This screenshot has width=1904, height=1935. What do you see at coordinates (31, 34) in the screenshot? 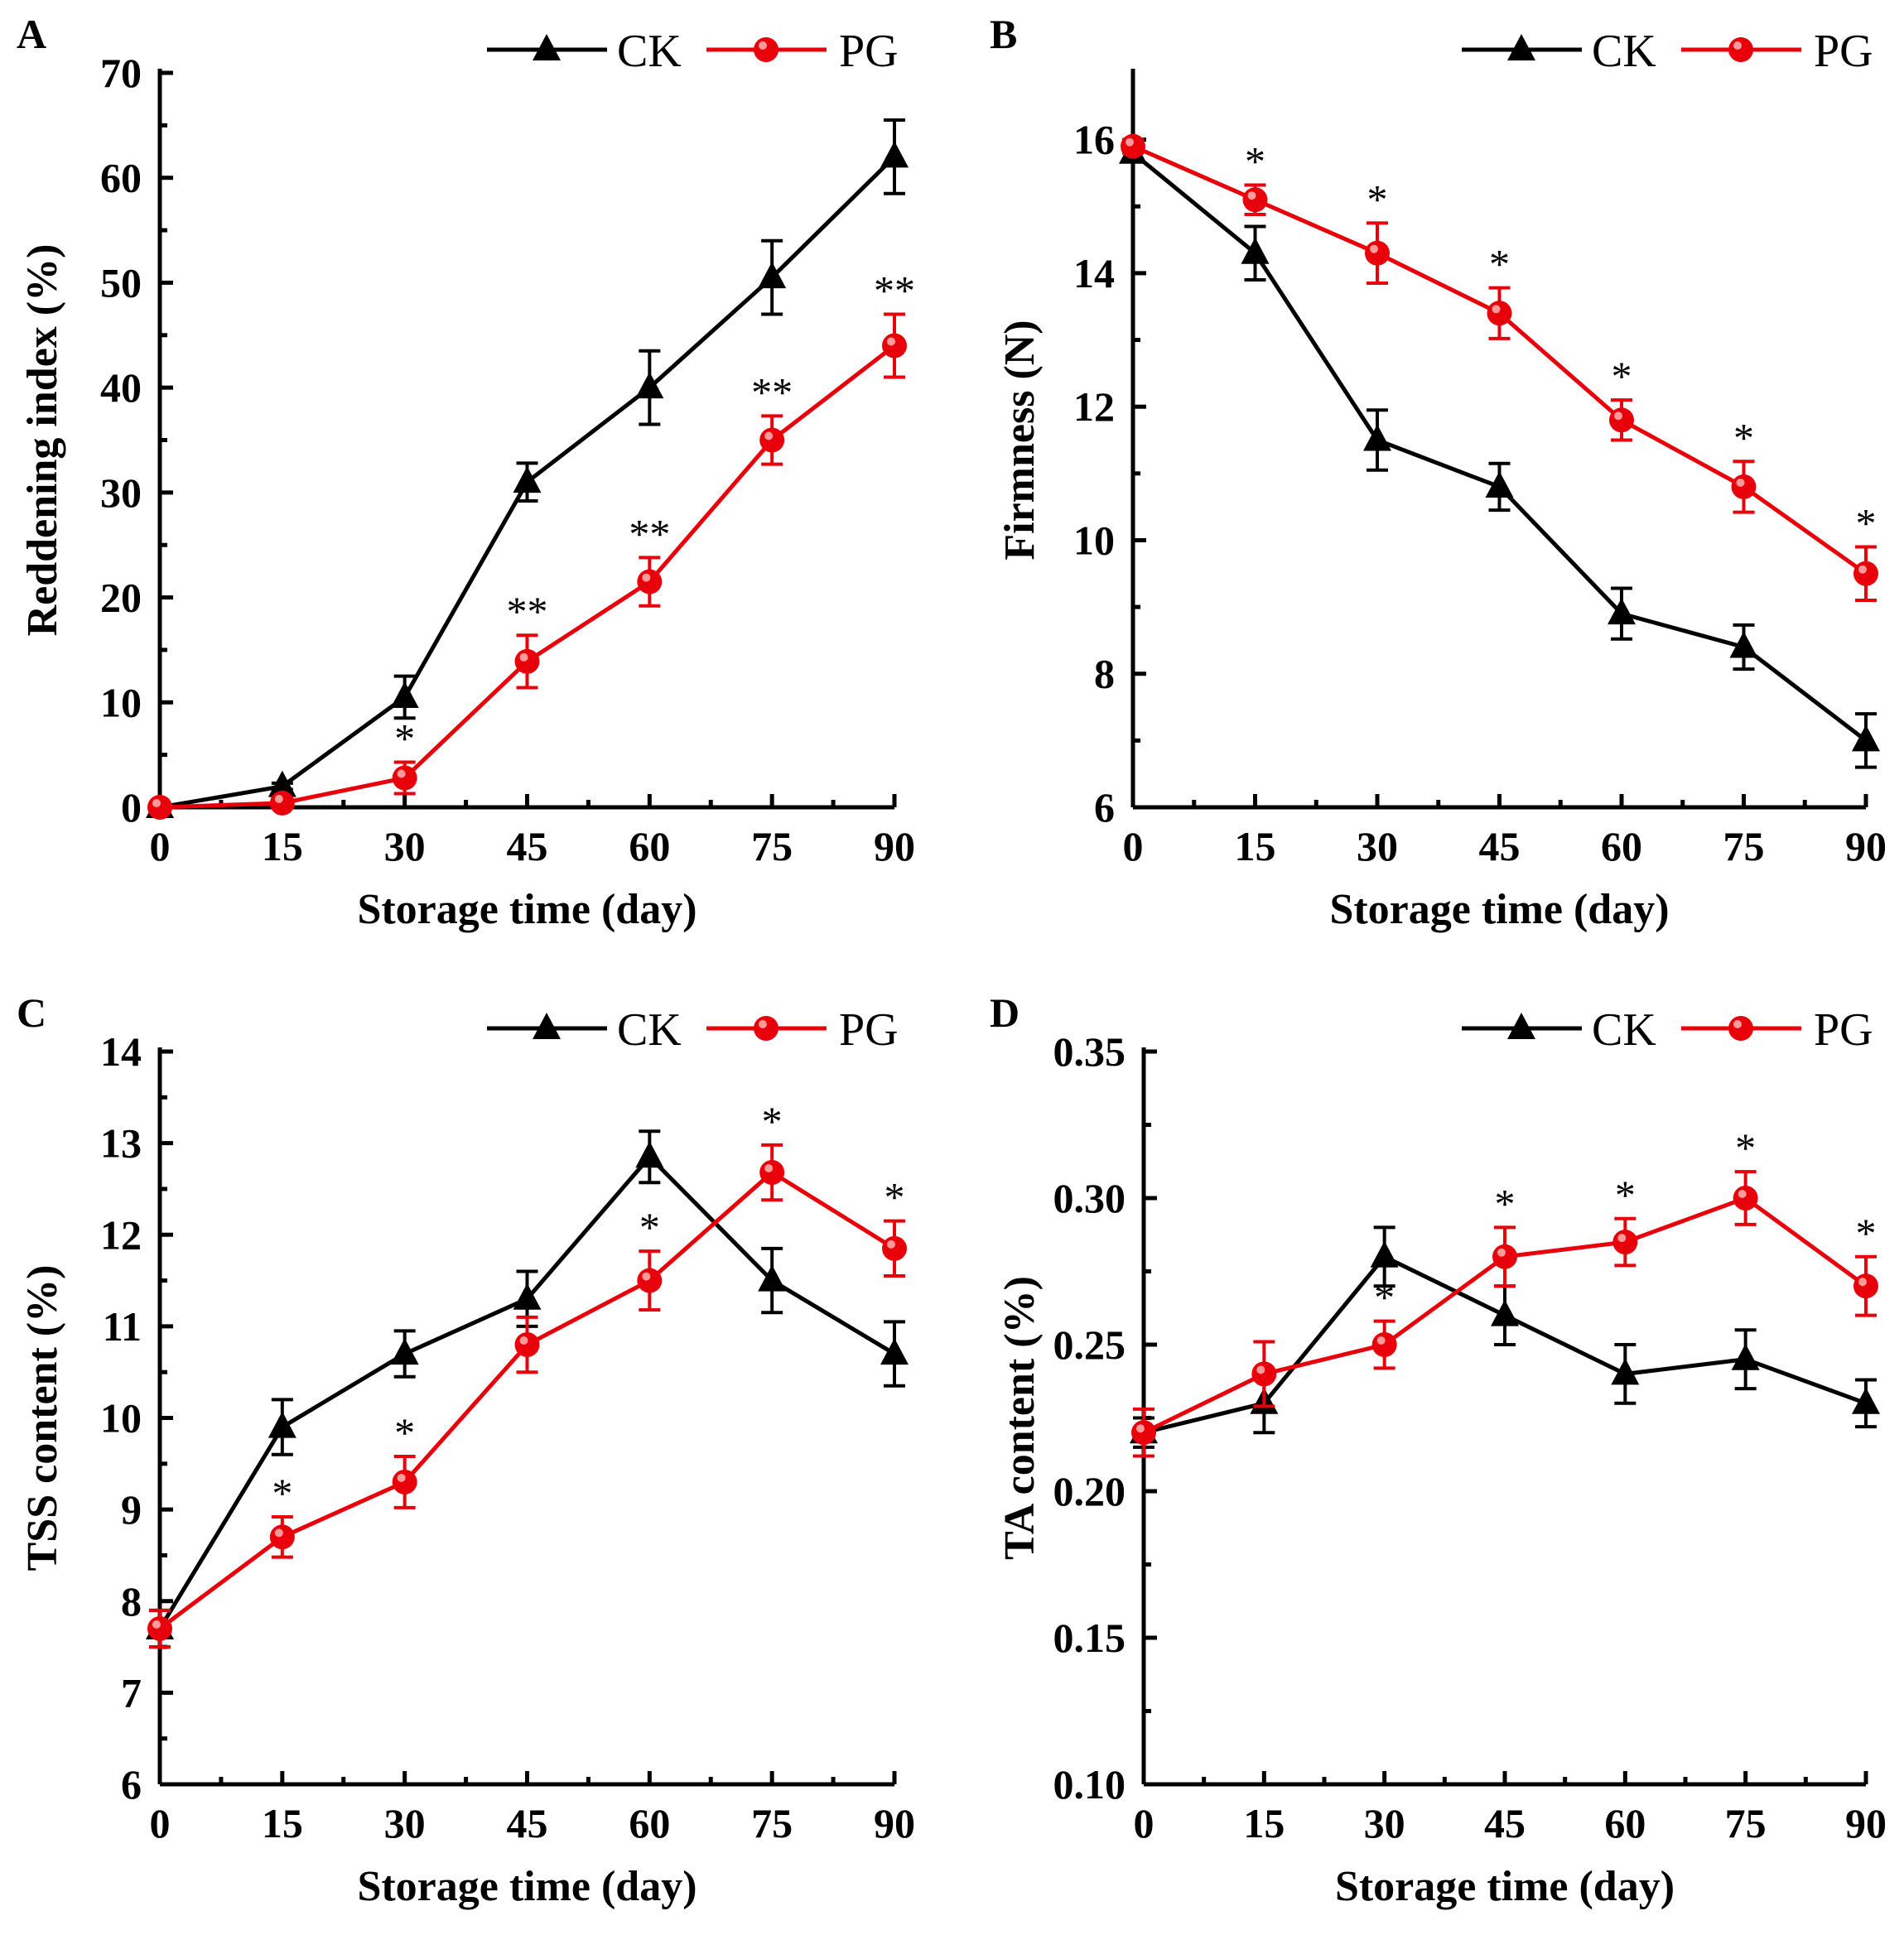
I see `panel-letter: A` at bounding box center [31, 34].